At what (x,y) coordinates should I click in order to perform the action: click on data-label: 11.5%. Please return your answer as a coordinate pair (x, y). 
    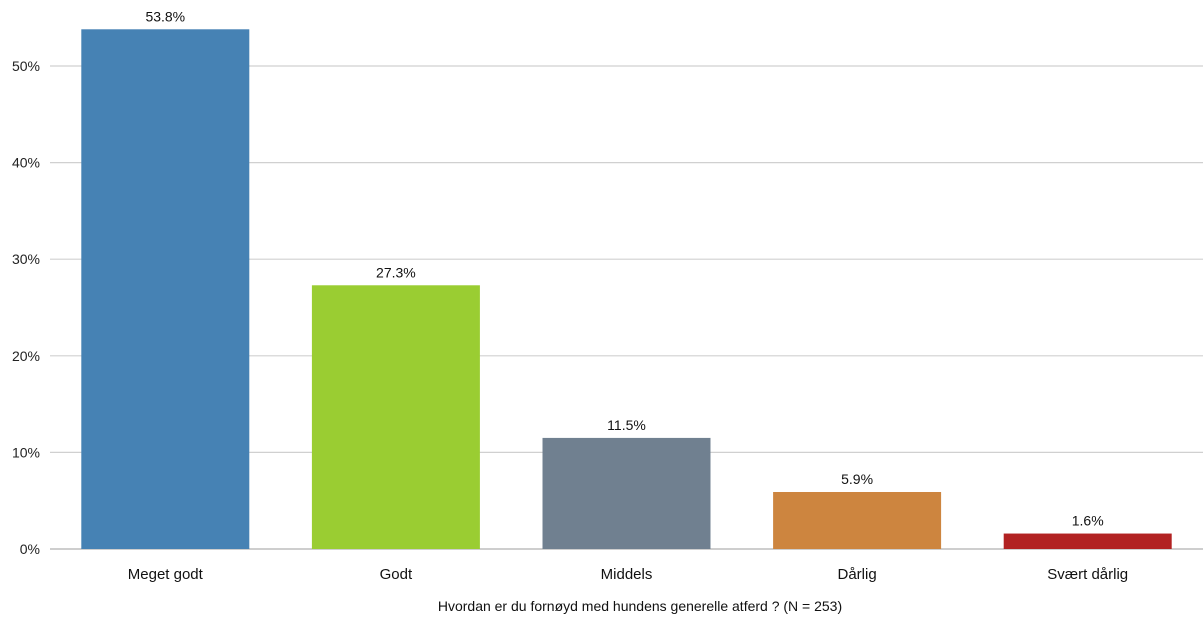
    Looking at the image, I should click on (626, 425).